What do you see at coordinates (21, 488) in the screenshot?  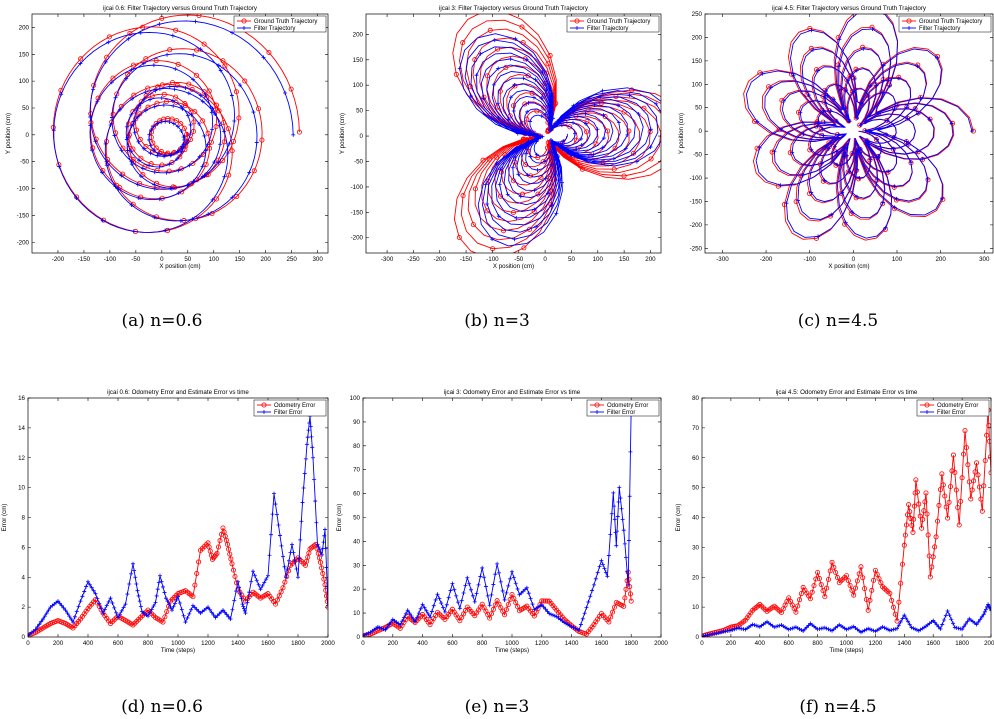 I see `y-tick-label: 10` at bounding box center [21, 488].